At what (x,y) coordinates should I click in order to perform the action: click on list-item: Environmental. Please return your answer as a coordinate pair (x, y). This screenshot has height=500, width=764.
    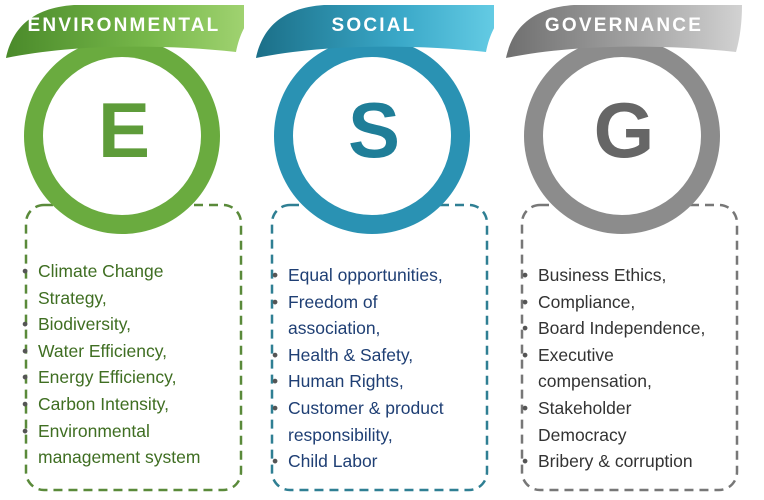
    Looking at the image, I should click on (129, 431).